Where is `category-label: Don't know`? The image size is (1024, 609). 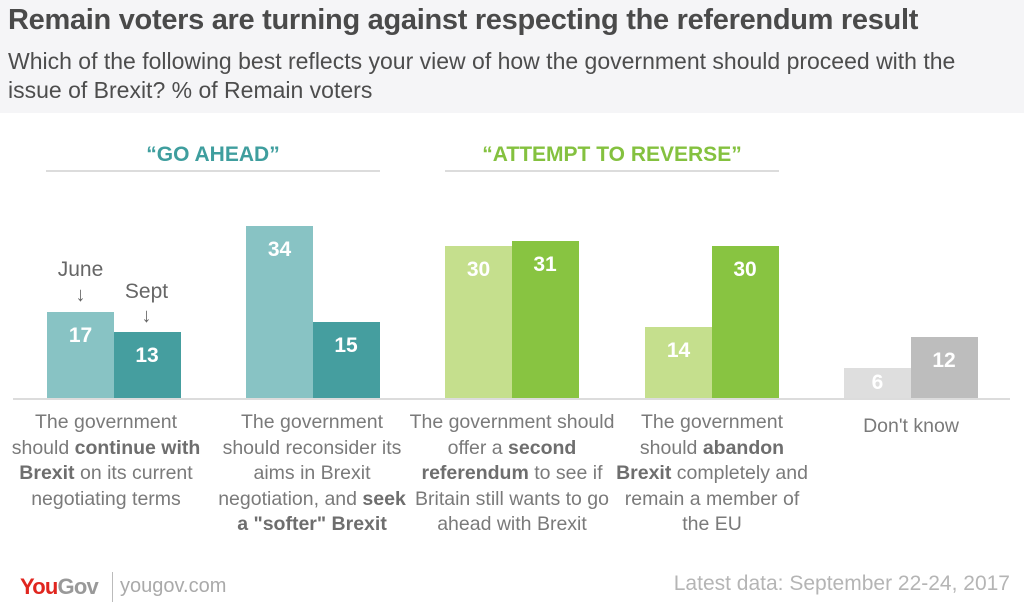 category-label: Don't know is located at coordinates (911, 426).